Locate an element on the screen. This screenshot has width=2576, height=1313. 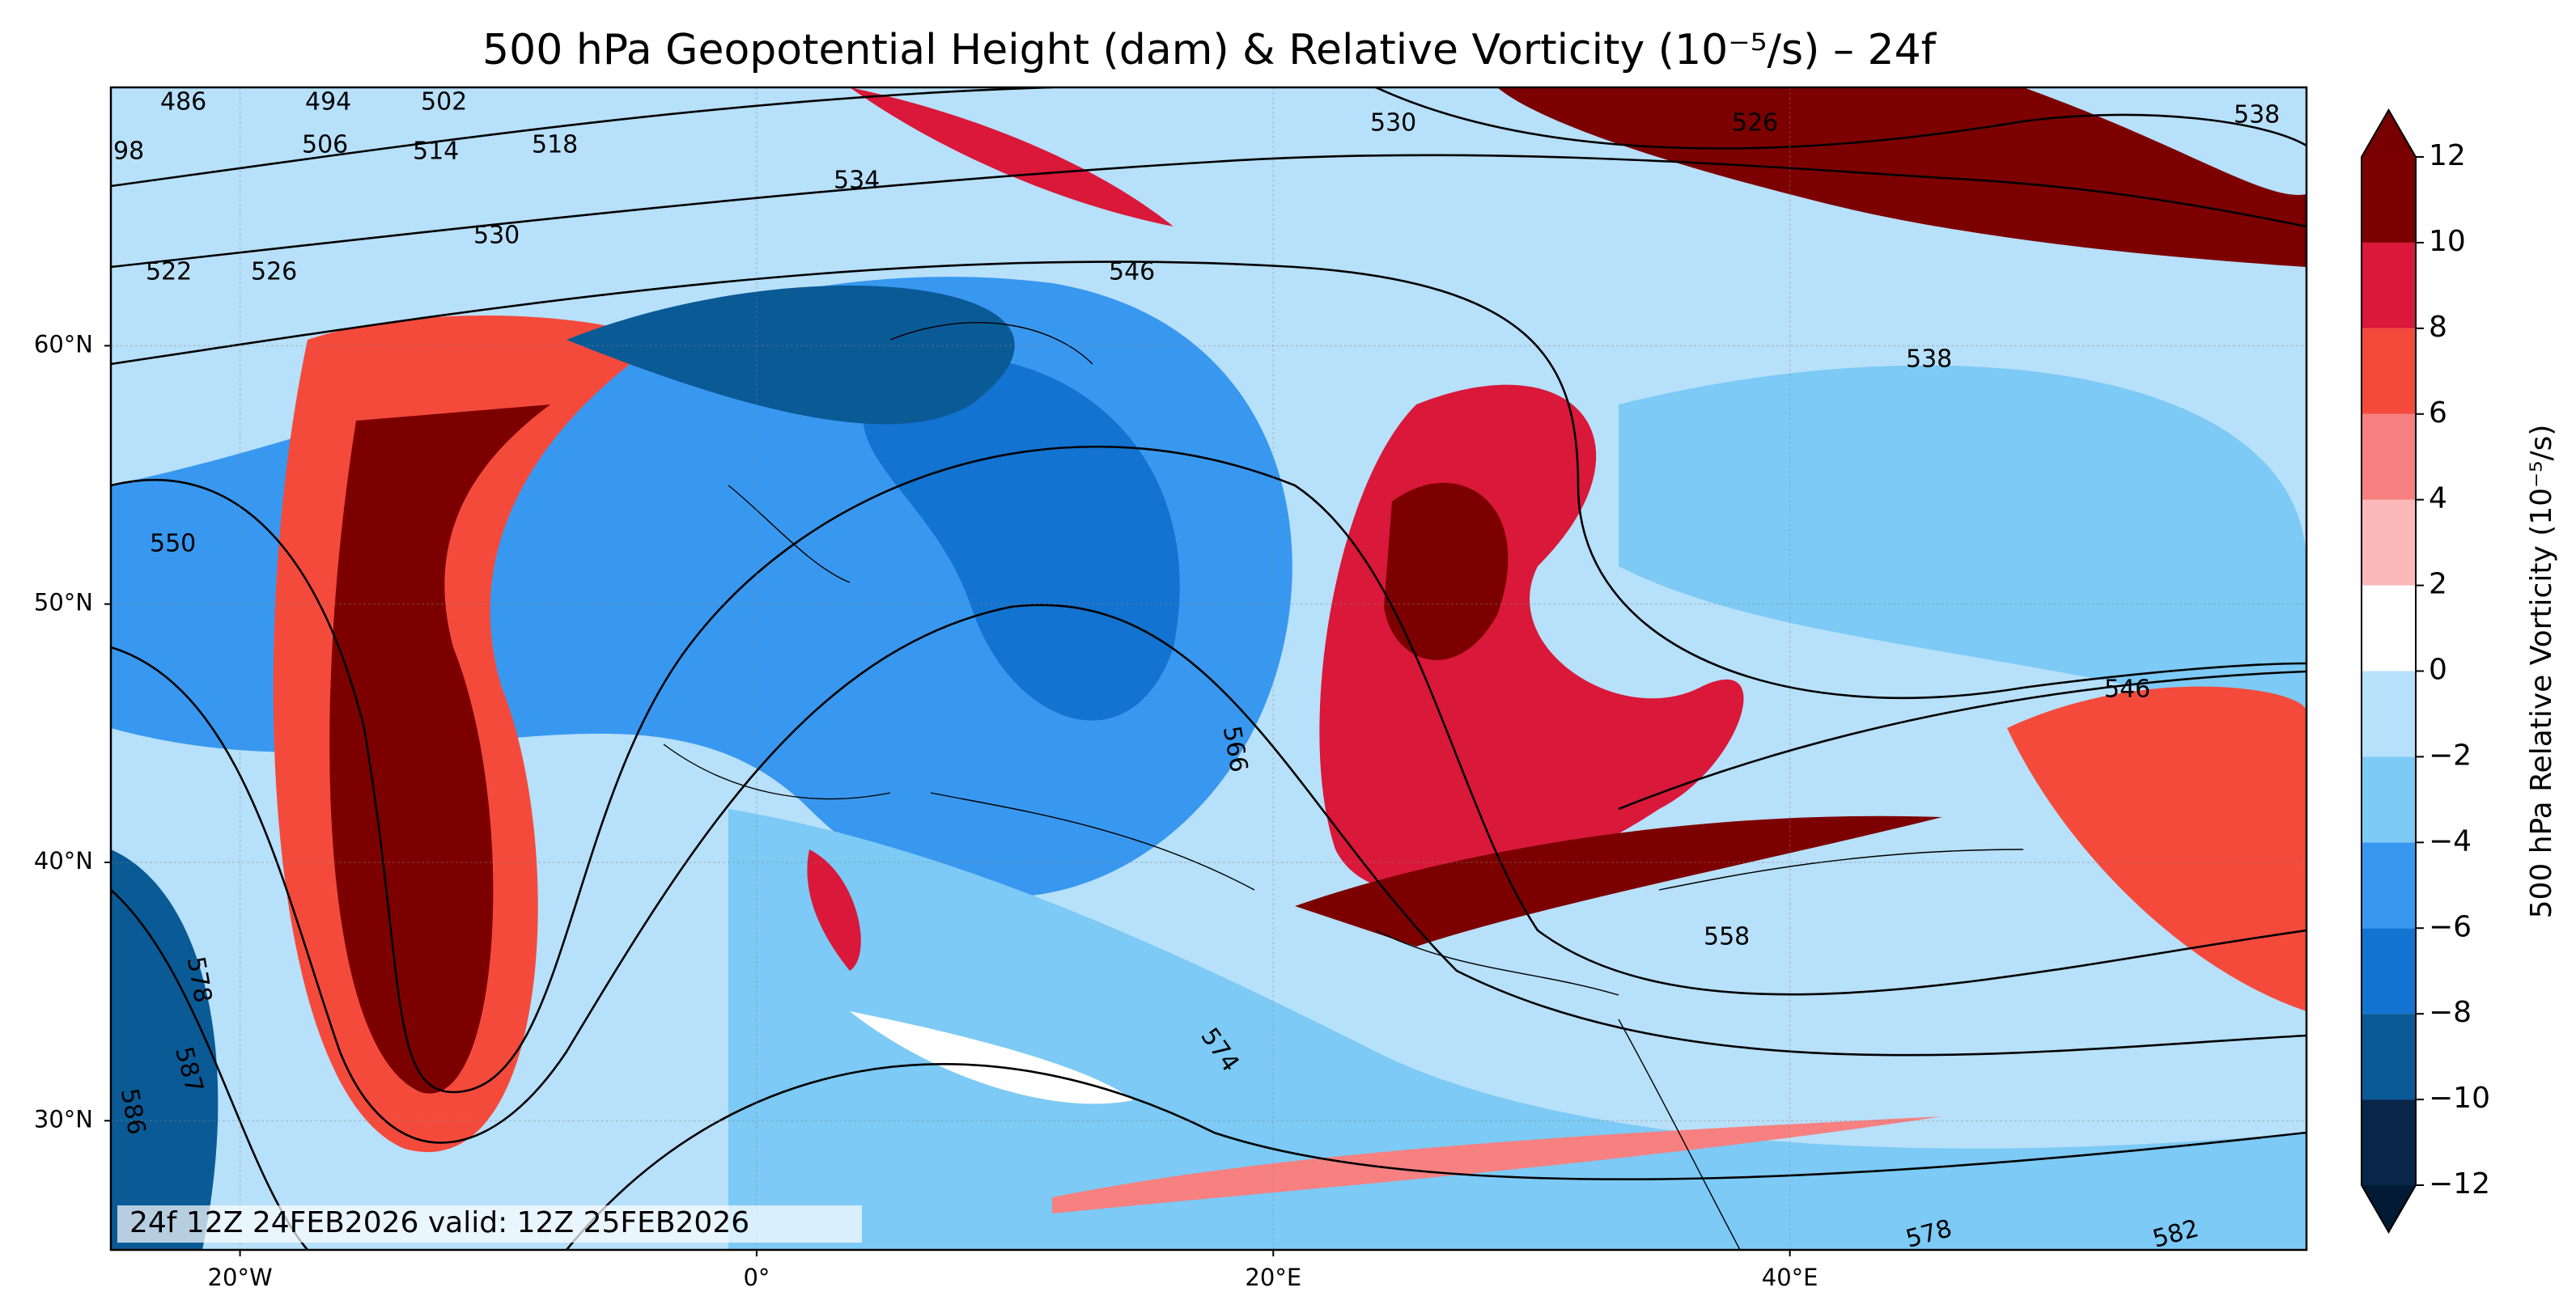
colorbar-label: 500 hPa Relative Vorticity (10⁻⁵/s) is located at coordinates (2541, 672).